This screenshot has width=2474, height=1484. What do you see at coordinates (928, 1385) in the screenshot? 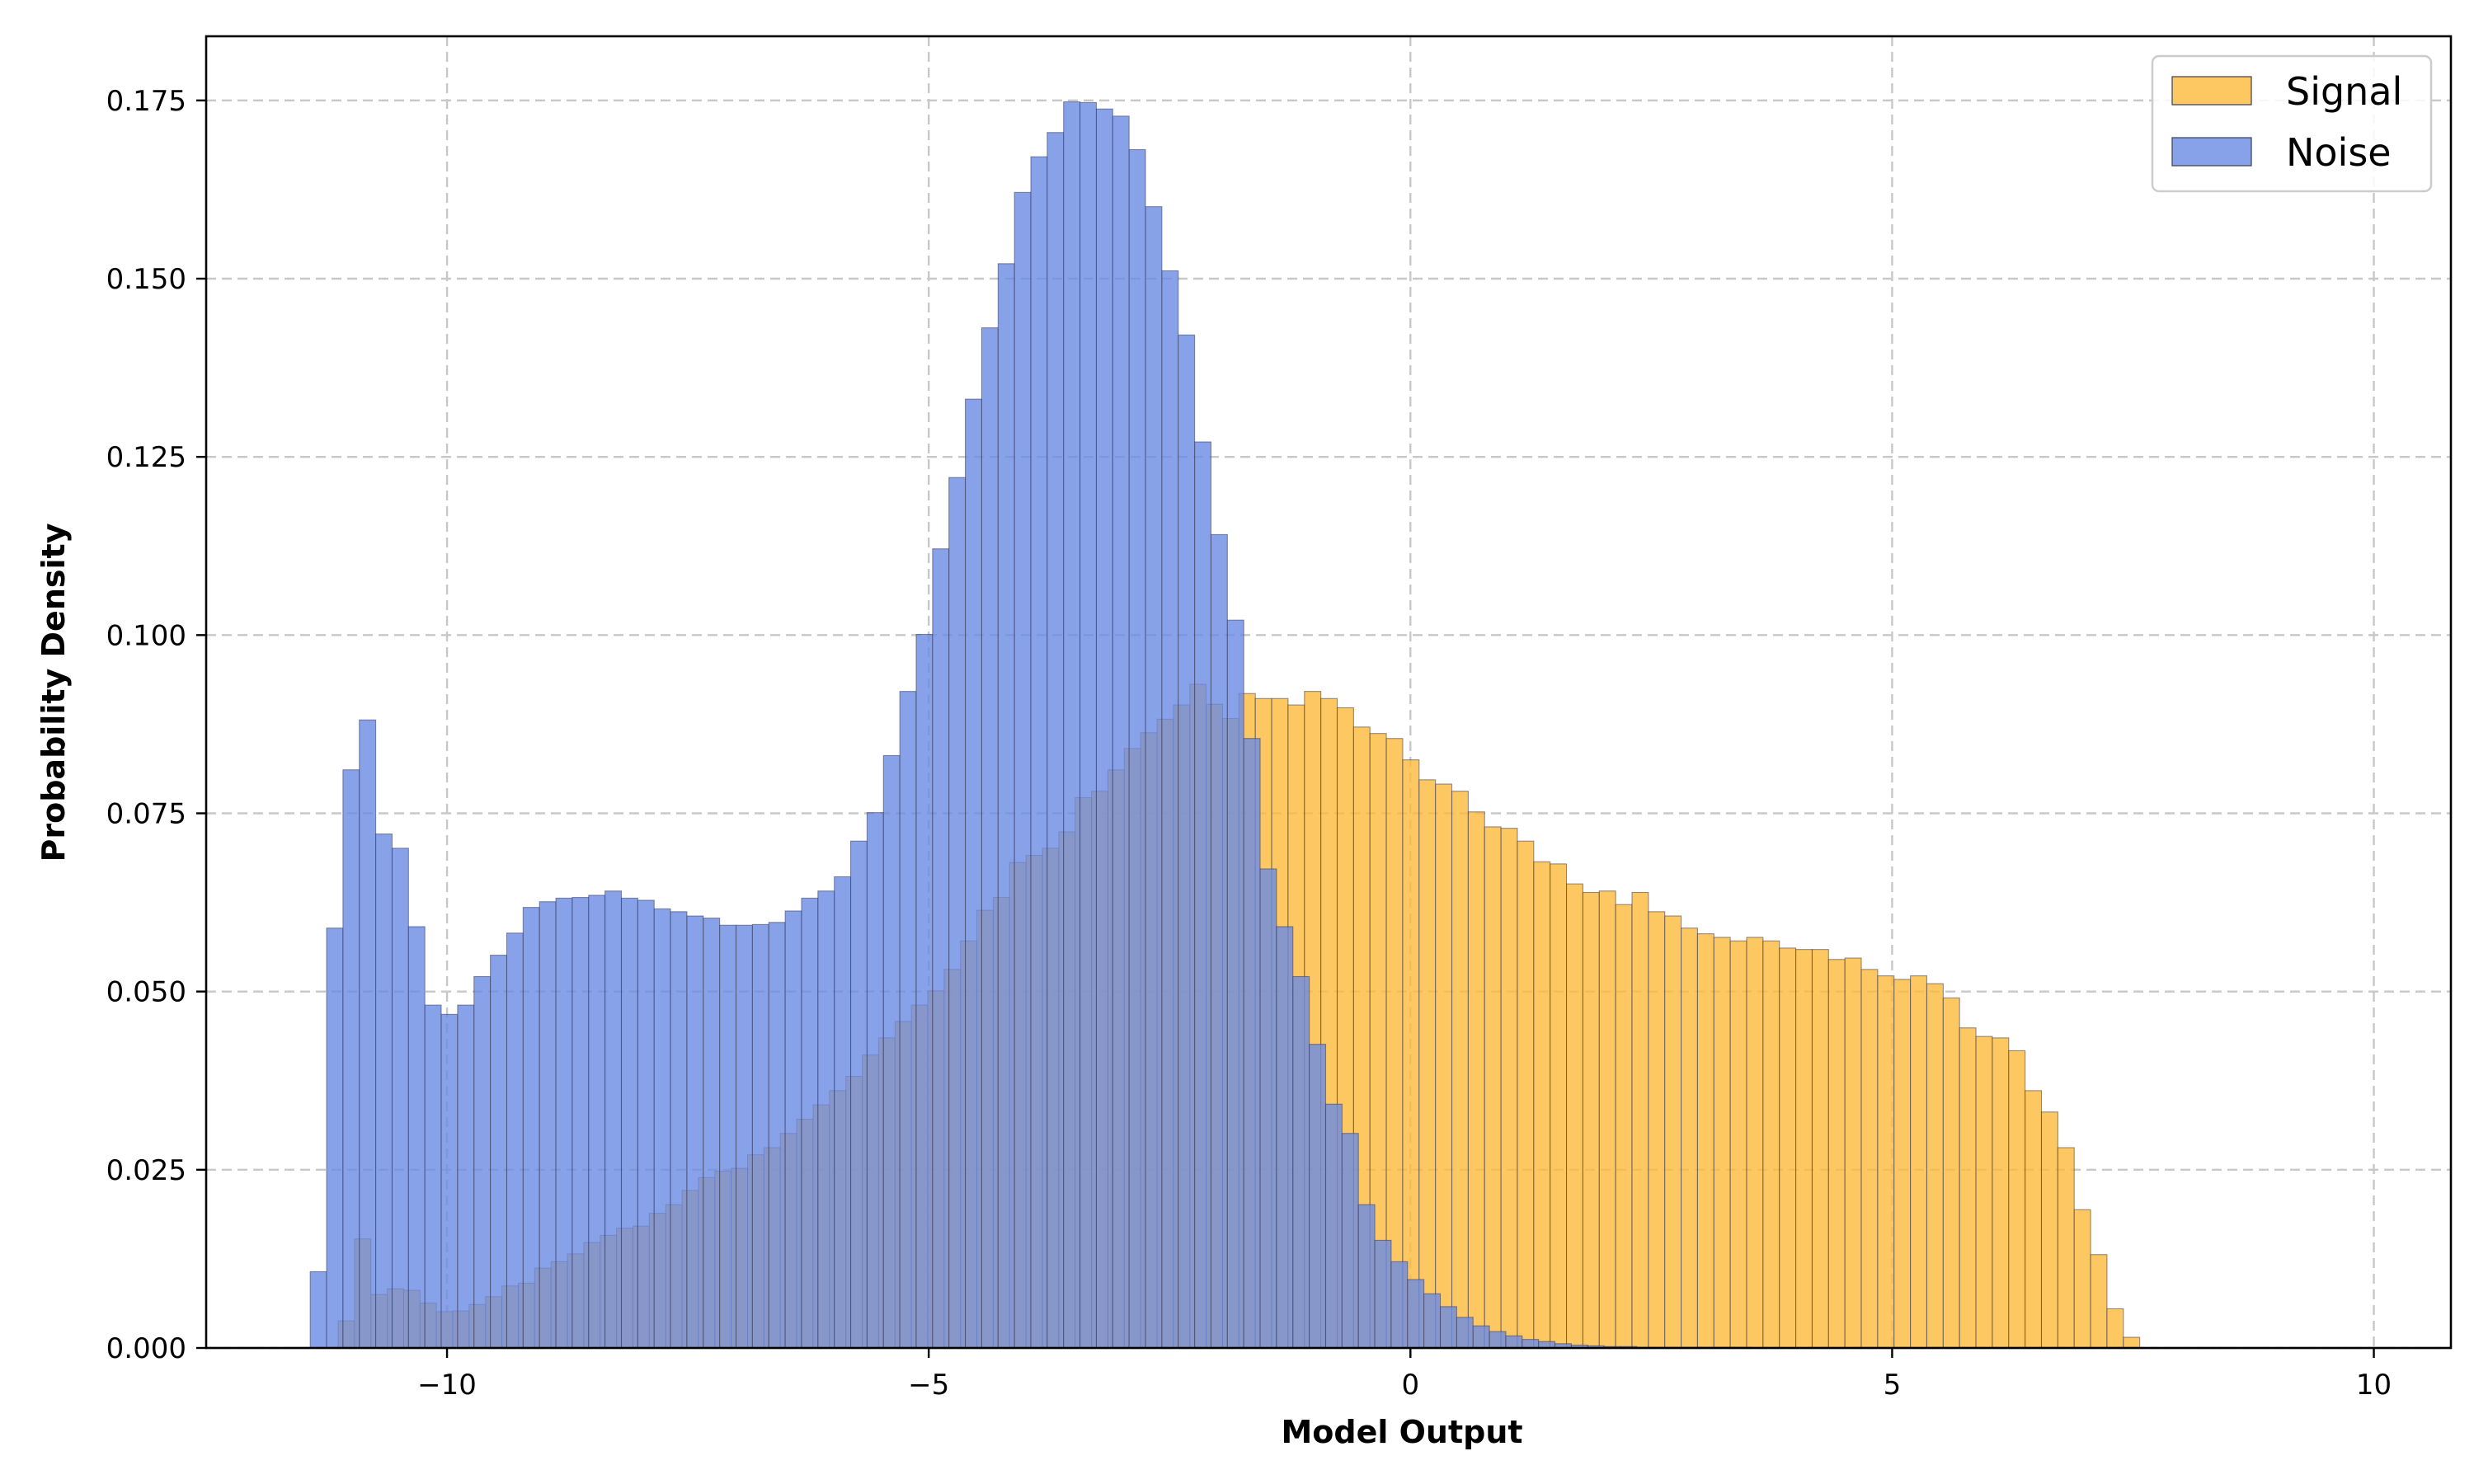
I see `x-tick-label: −5` at bounding box center [928, 1385].